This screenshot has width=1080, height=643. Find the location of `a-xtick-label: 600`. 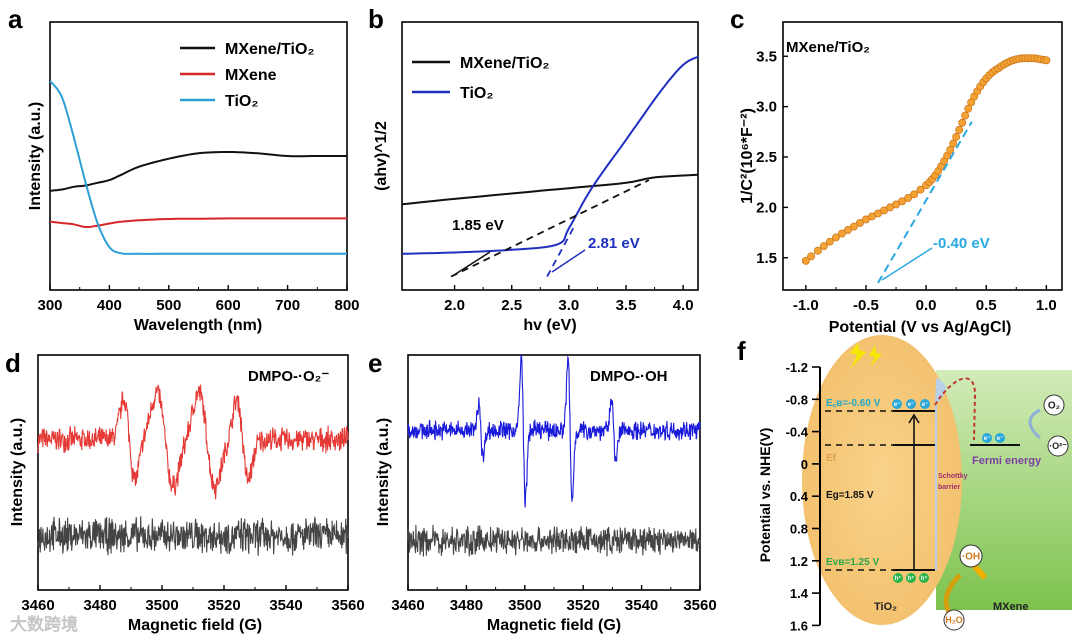

a-xtick-label: 600 is located at coordinates (228, 305).